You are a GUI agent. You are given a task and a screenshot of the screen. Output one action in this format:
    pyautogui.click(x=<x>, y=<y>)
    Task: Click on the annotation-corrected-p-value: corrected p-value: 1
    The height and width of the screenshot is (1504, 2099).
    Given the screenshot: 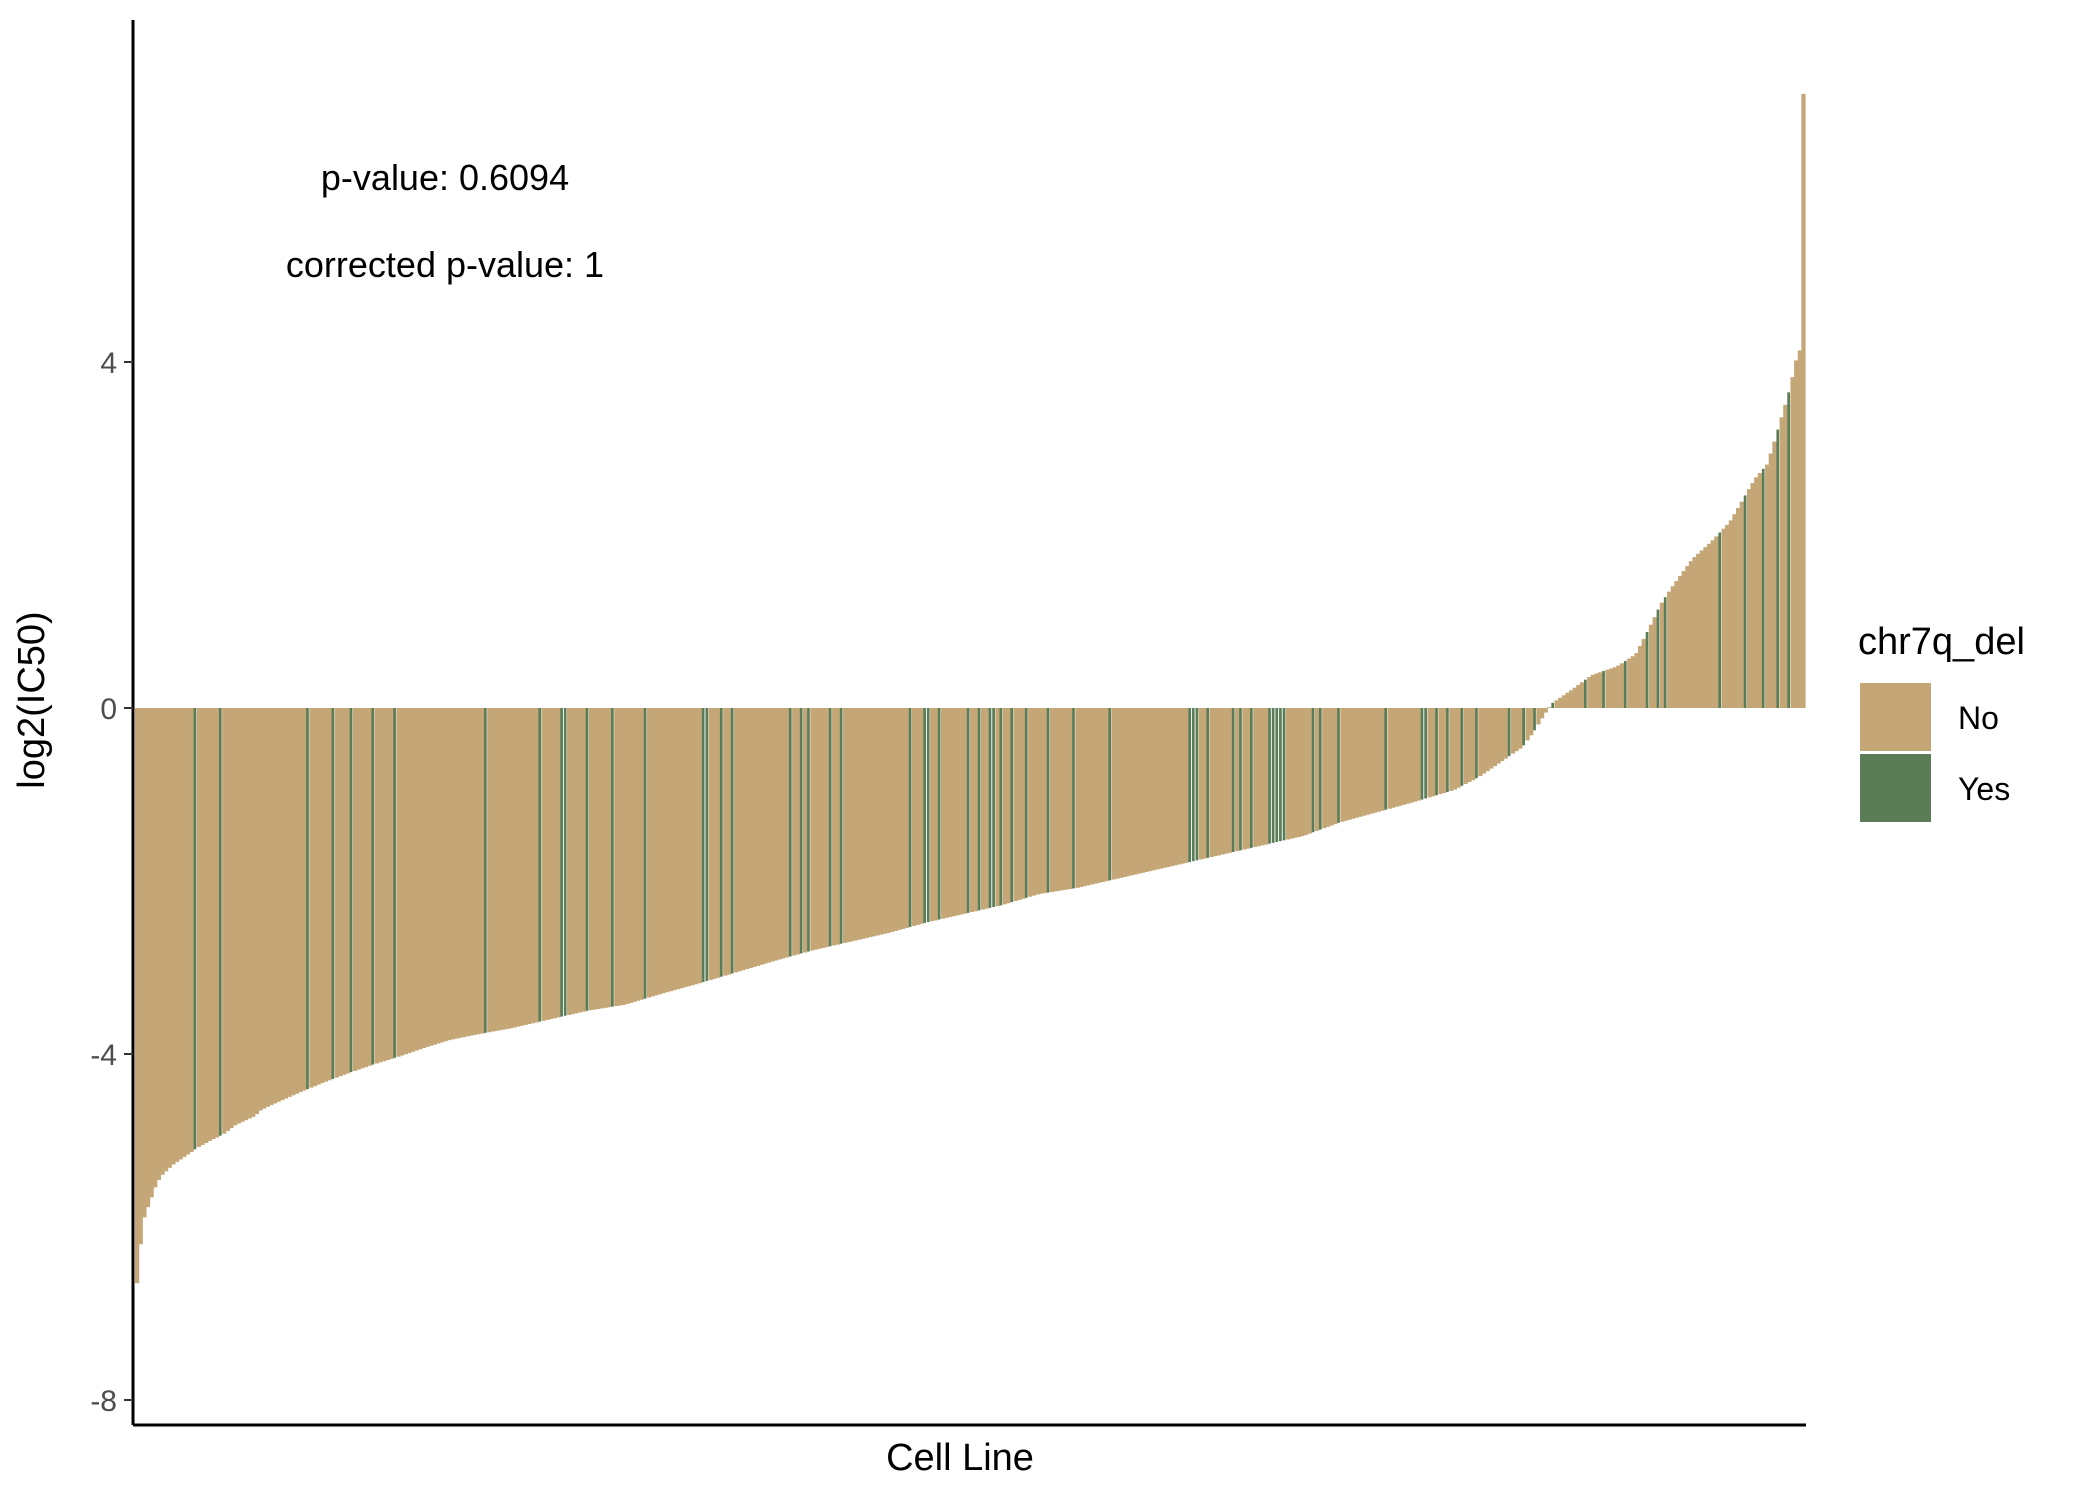 What is the action you would take?
    pyautogui.click(x=445, y=264)
    